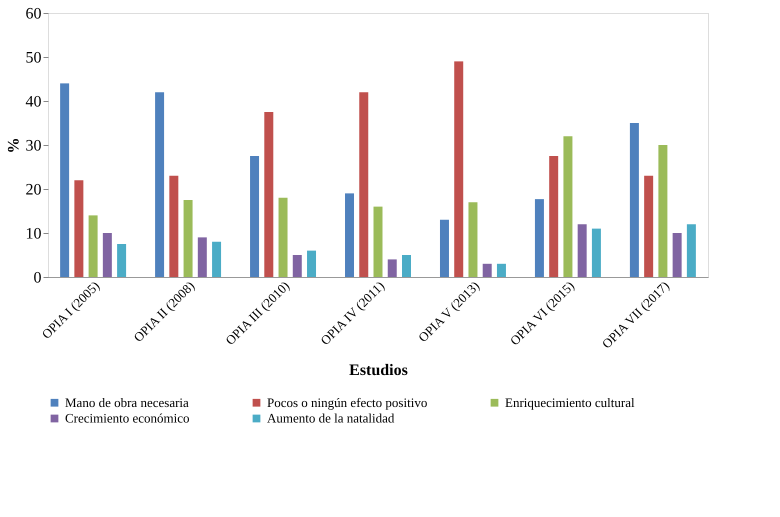 The height and width of the screenshot is (517, 780). What do you see at coordinates (14, 146) in the screenshot?
I see `y-axis-title: %` at bounding box center [14, 146].